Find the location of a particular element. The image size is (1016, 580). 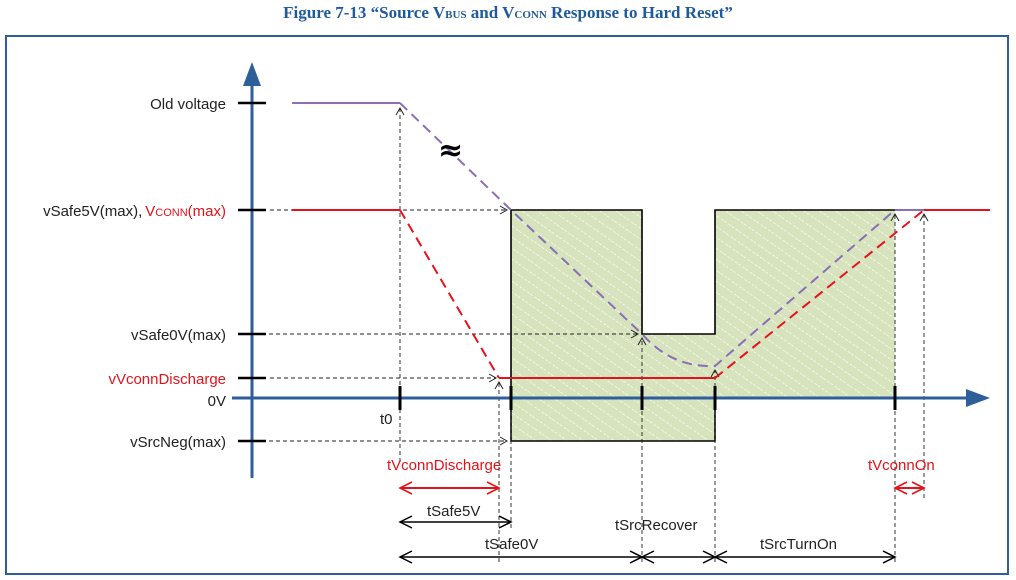

label-tsrc-recover: tSrcRecover is located at coordinates (656, 525).